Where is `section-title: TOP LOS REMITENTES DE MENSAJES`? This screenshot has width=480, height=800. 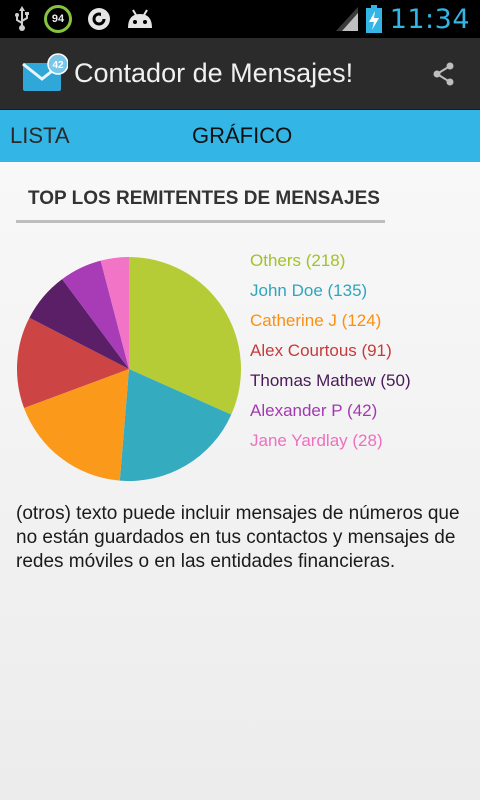
section-title: TOP LOS REMITENTES DE MENSAJES is located at coordinates (200, 205).